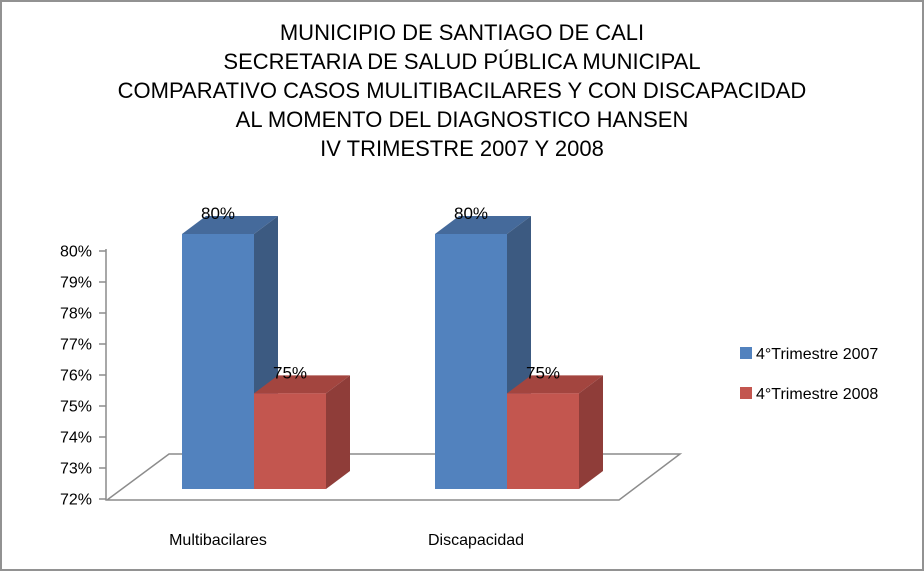  Describe the element at coordinates (76, 469) in the screenshot. I see `y-axis-tick-label: 73%` at that location.